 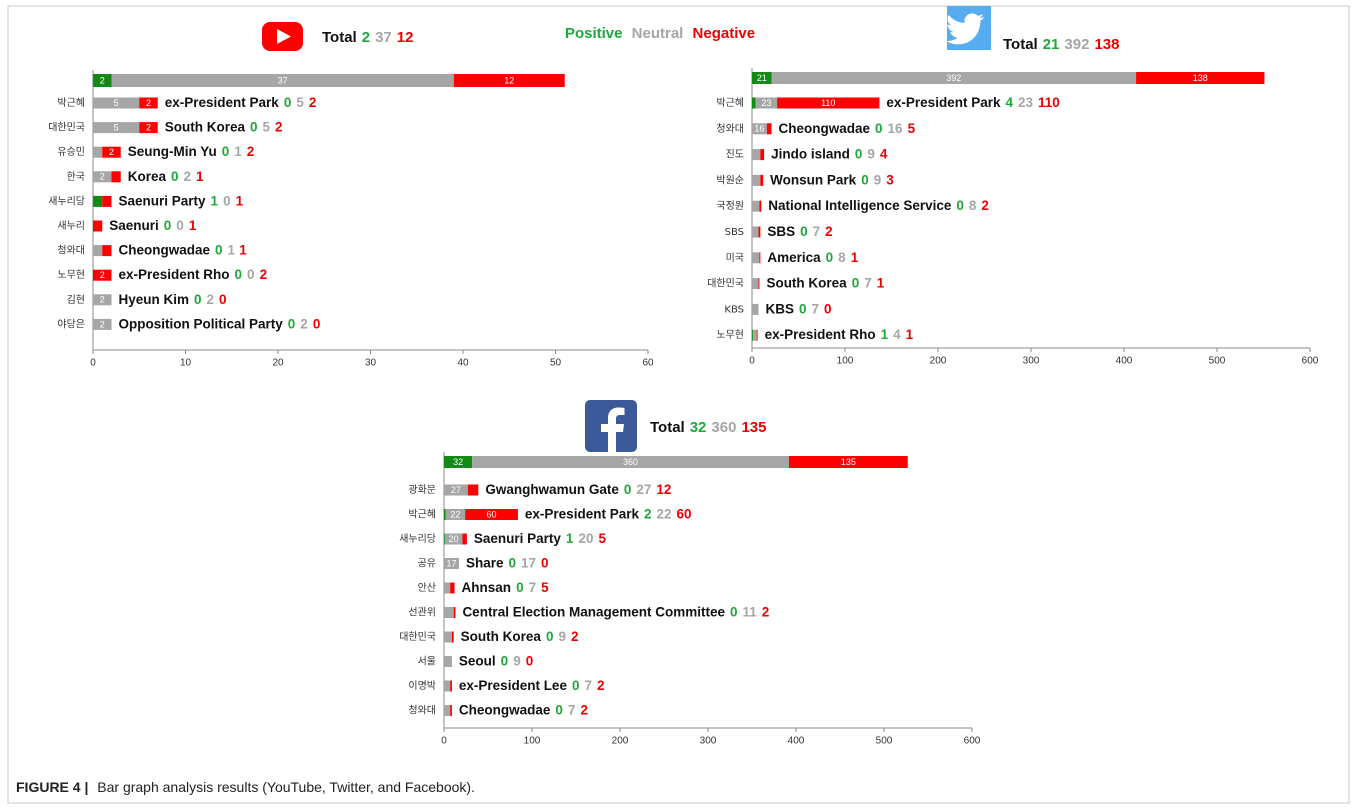 What do you see at coordinates (71, 275) in the screenshot?
I see `category-label: 노무현` at bounding box center [71, 275].